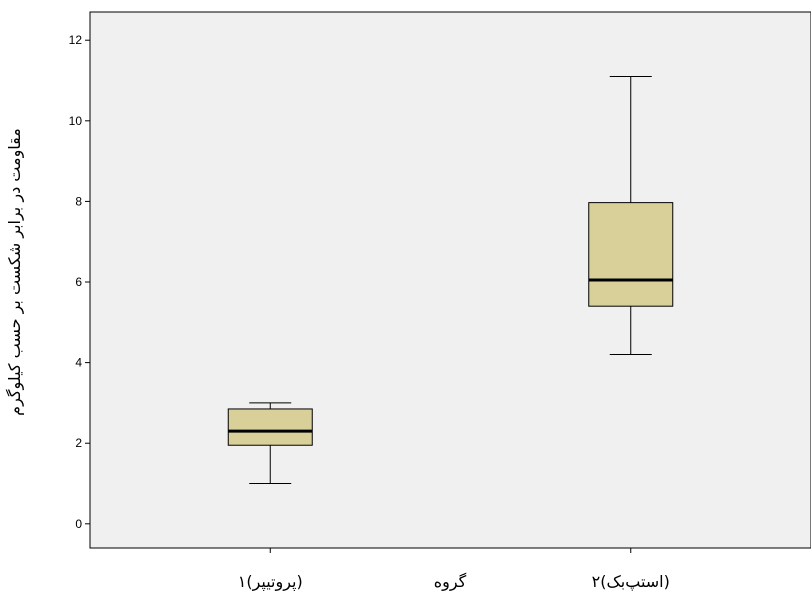 Image resolution: width=811 pixels, height=599 pixels. Describe the element at coordinates (76, 121) in the screenshot. I see `y-tick-label: 10` at that location.